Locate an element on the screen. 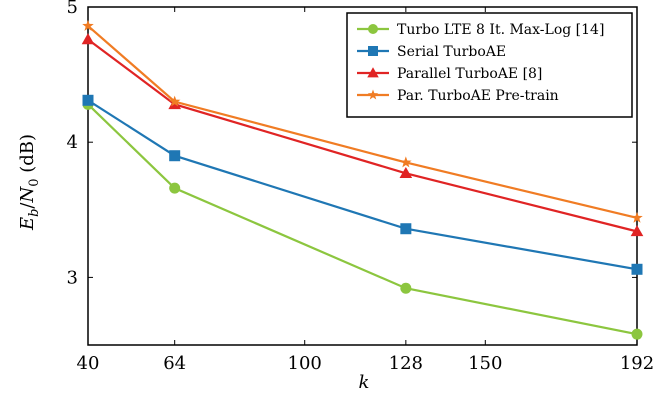  x-tick-label: 128 is located at coordinates (406, 363).